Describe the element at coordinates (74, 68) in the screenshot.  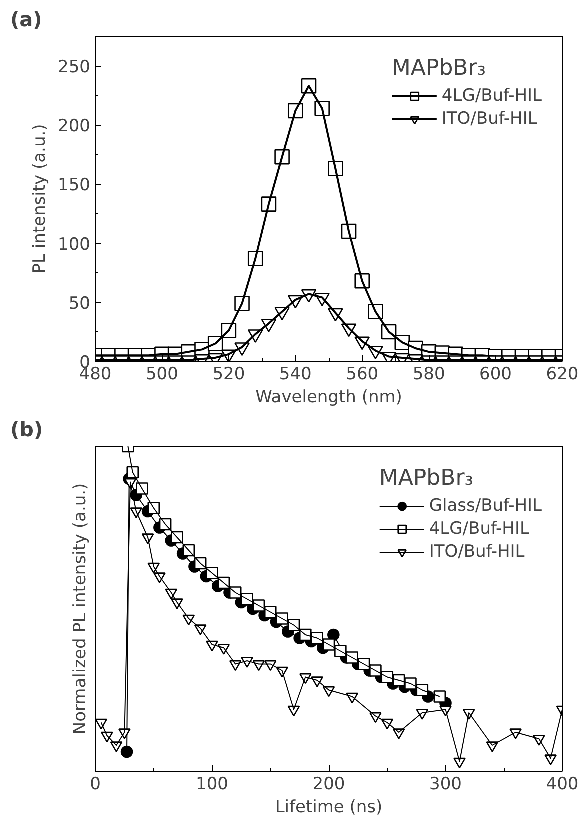
I see `y-tick-label: 250` at that location.